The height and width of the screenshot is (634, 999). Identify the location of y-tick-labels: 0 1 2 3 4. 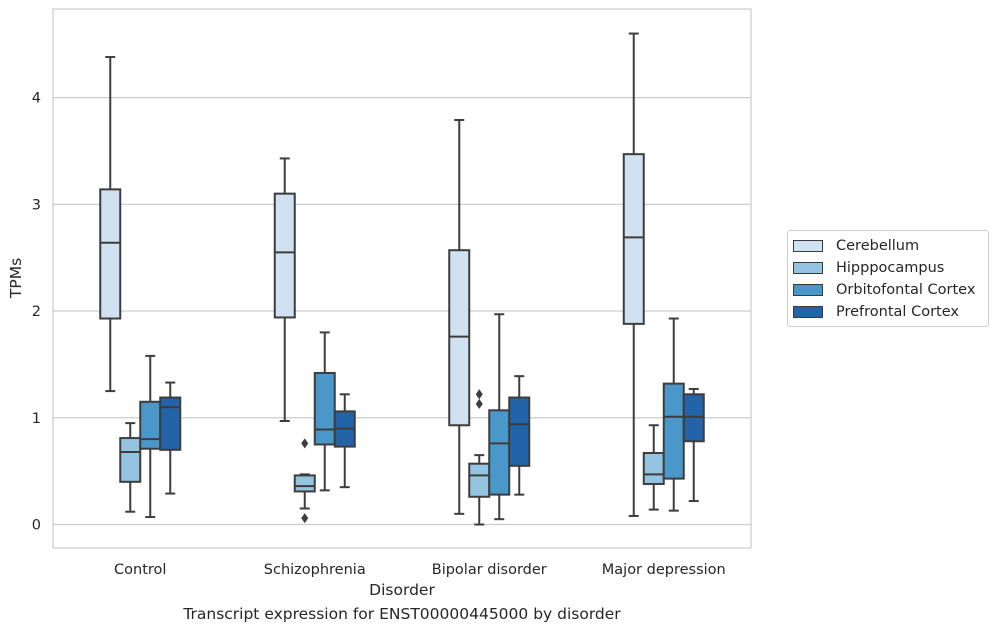
(36, 312).